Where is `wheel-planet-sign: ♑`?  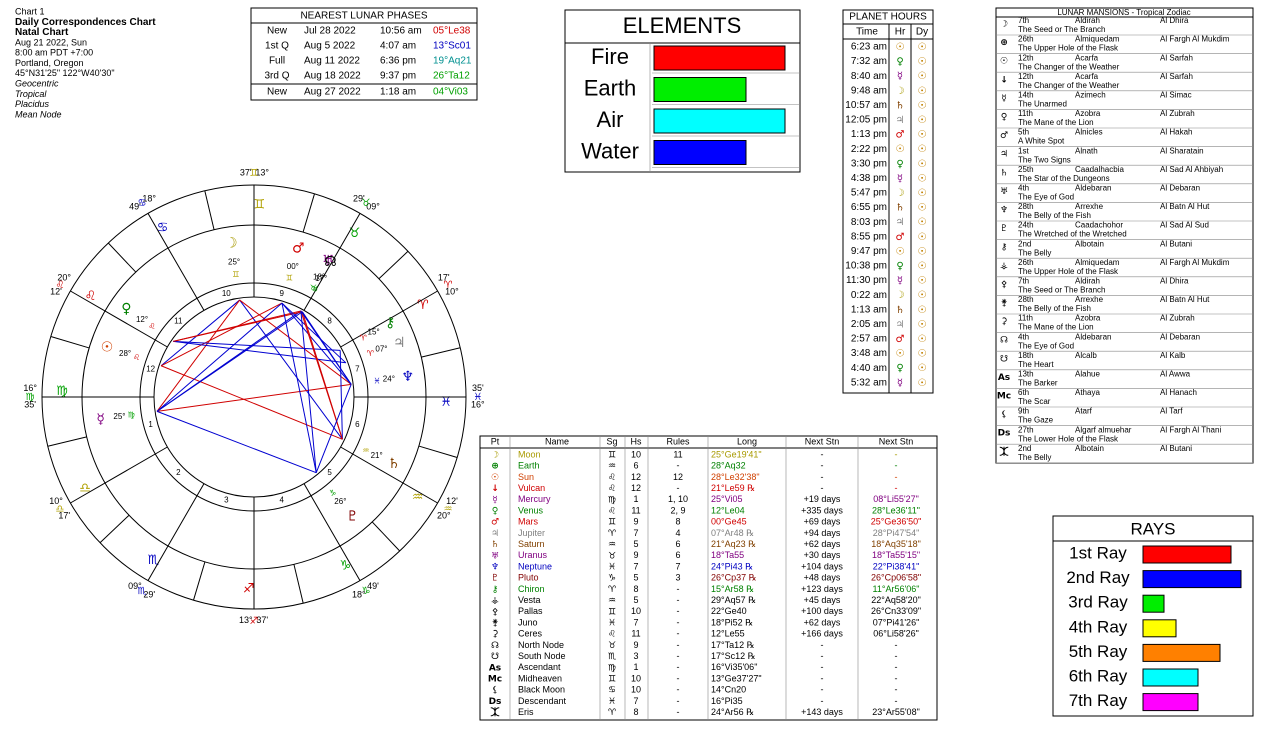
wheel-planet-sign: ♑ is located at coordinates (332, 492).